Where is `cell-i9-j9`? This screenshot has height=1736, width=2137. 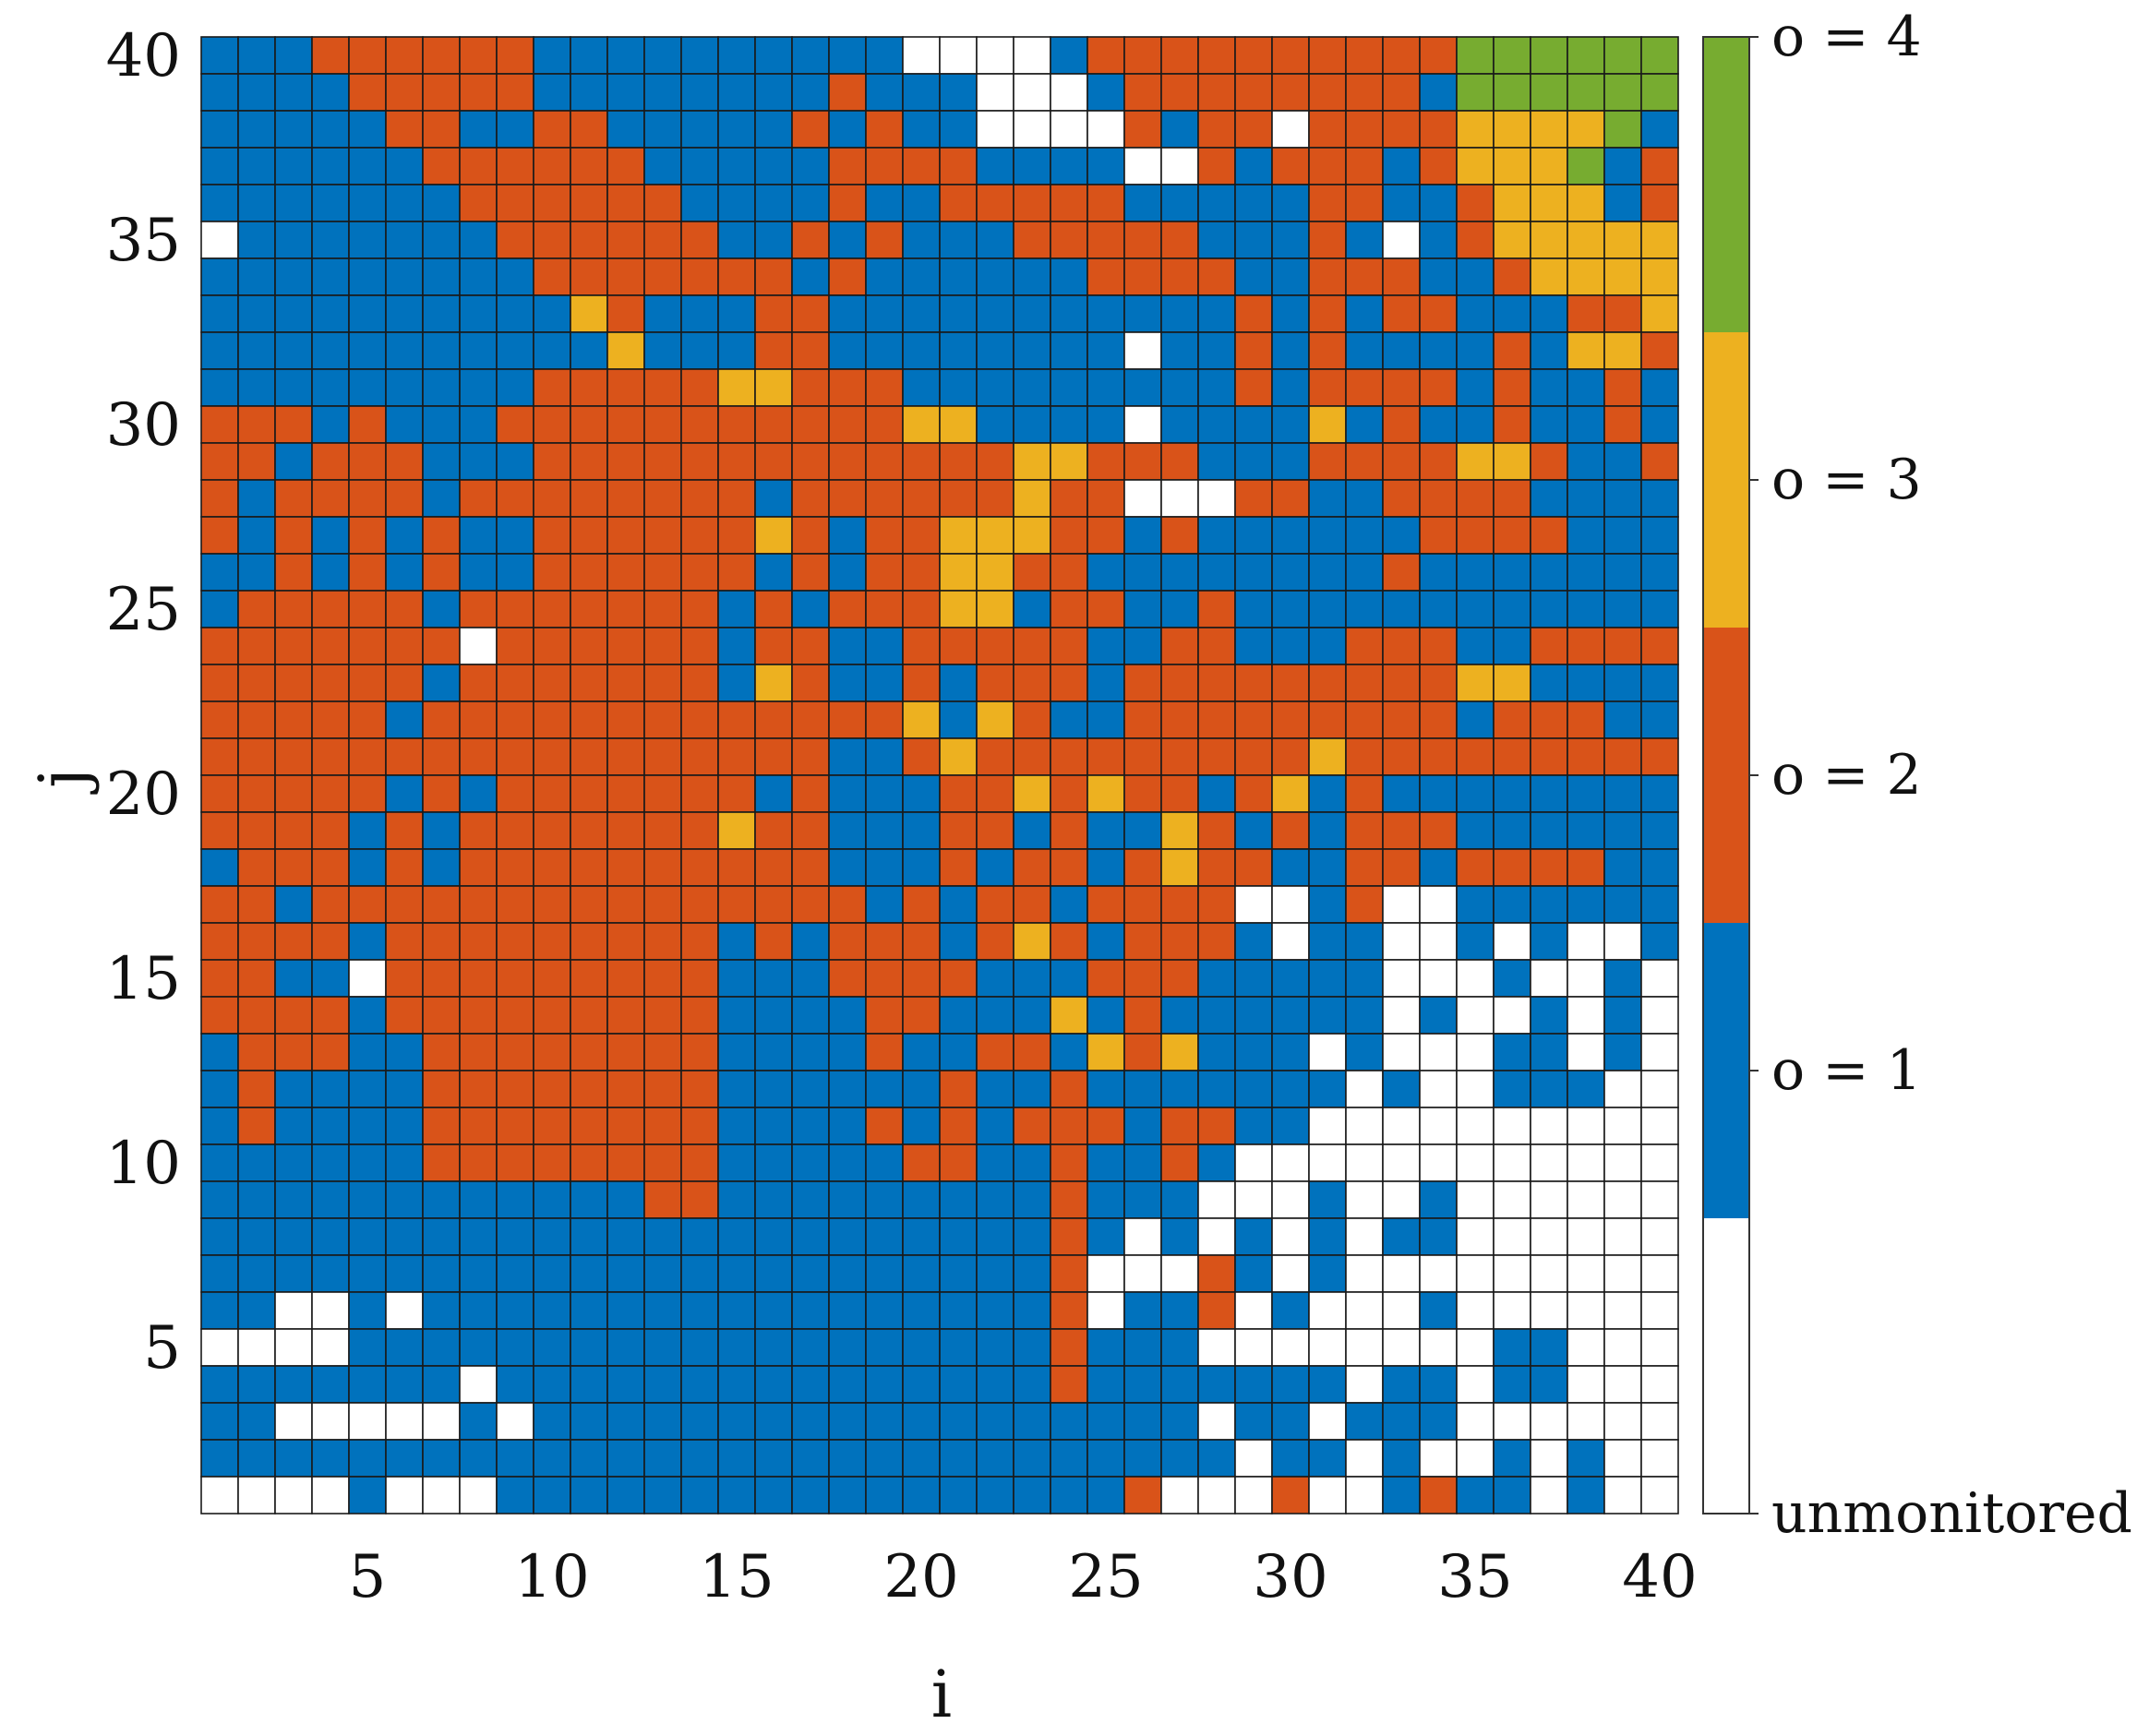 cell-i9-j9 is located at coordinates (515, 1199).